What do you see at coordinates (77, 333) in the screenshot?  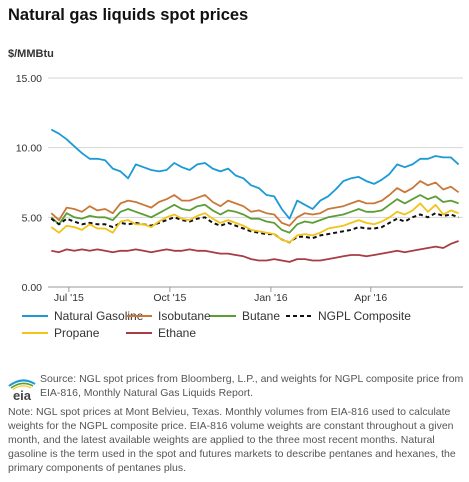 I see `legend-label: Propane` at bounding box center [77, 333].